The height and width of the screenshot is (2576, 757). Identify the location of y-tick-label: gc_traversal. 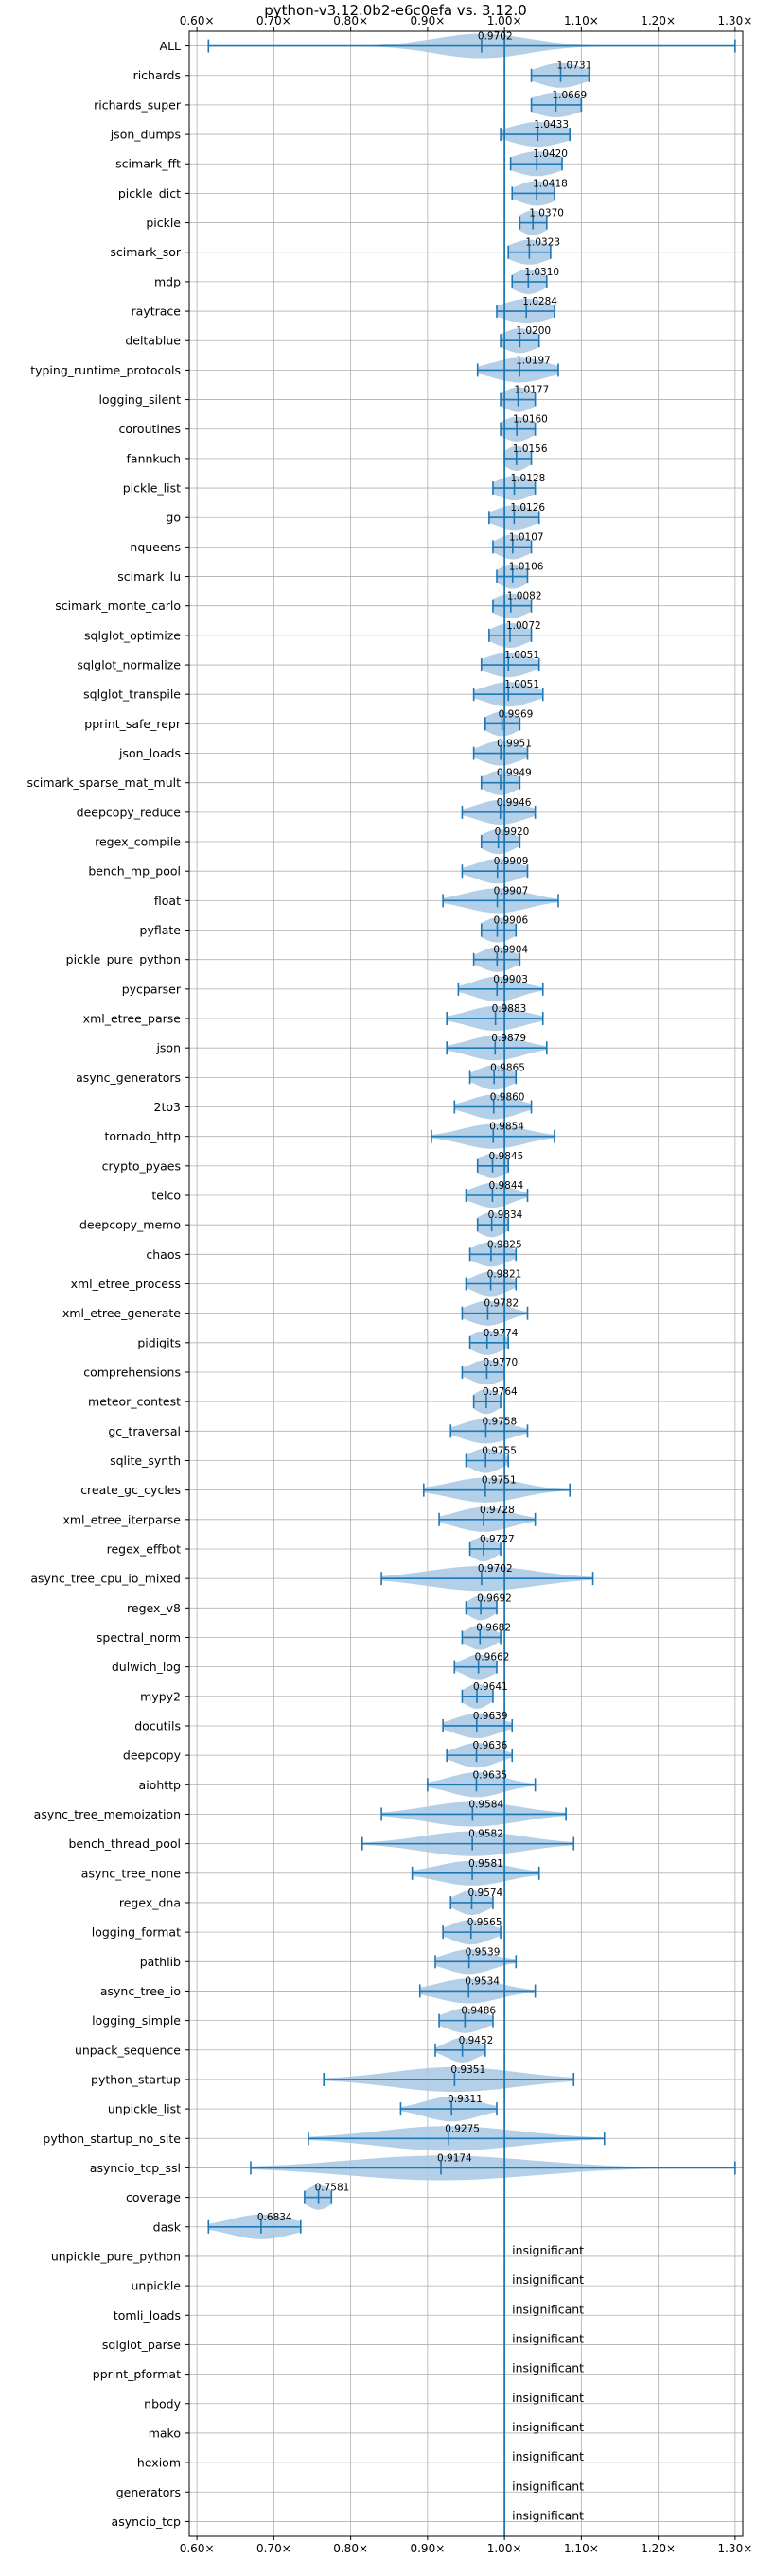
(145, 1431).